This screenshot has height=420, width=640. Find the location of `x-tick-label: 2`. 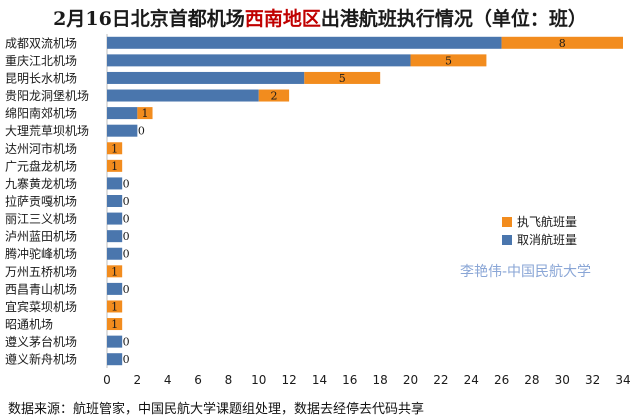

x-tick-label: 2 is located at coordinates (138, 380).